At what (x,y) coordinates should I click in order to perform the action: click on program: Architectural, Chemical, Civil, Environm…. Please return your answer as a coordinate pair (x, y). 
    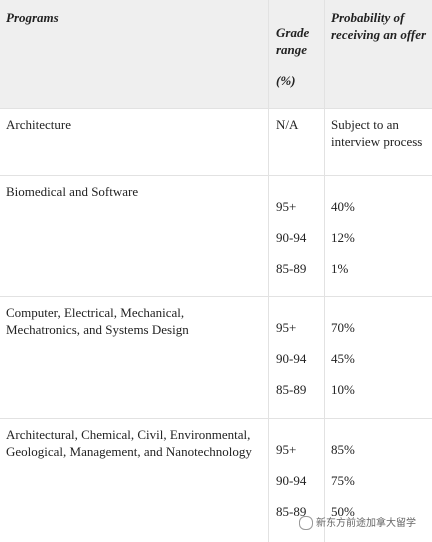
    Looking at the image, I should click on (129, 443).